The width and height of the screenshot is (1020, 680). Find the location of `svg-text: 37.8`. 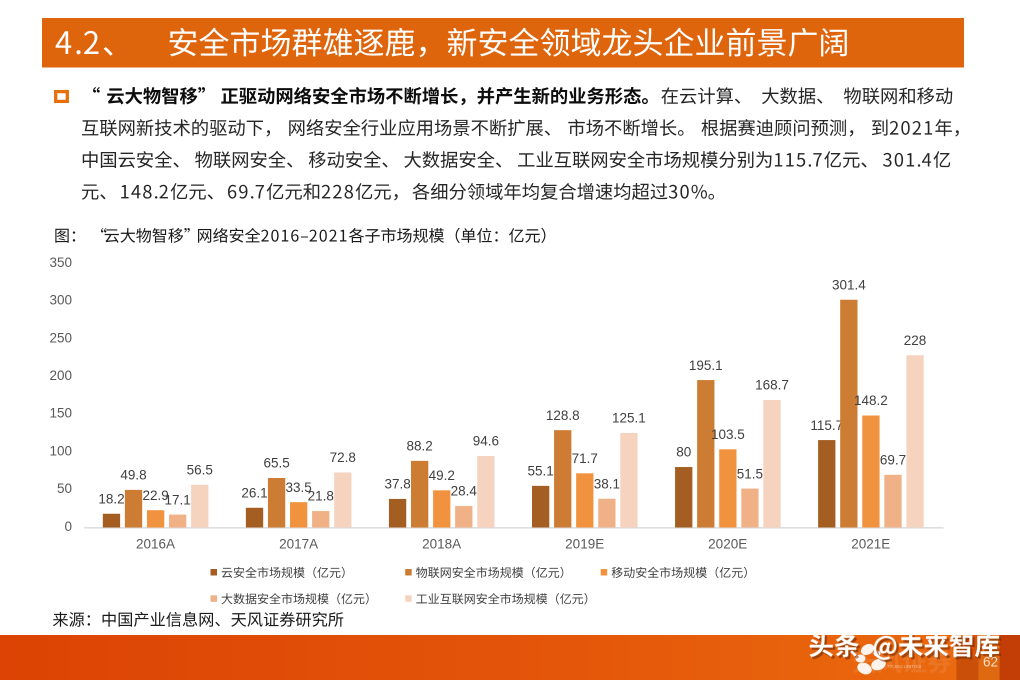

svg-text: 37.8 is located at coordinates (397, 484).